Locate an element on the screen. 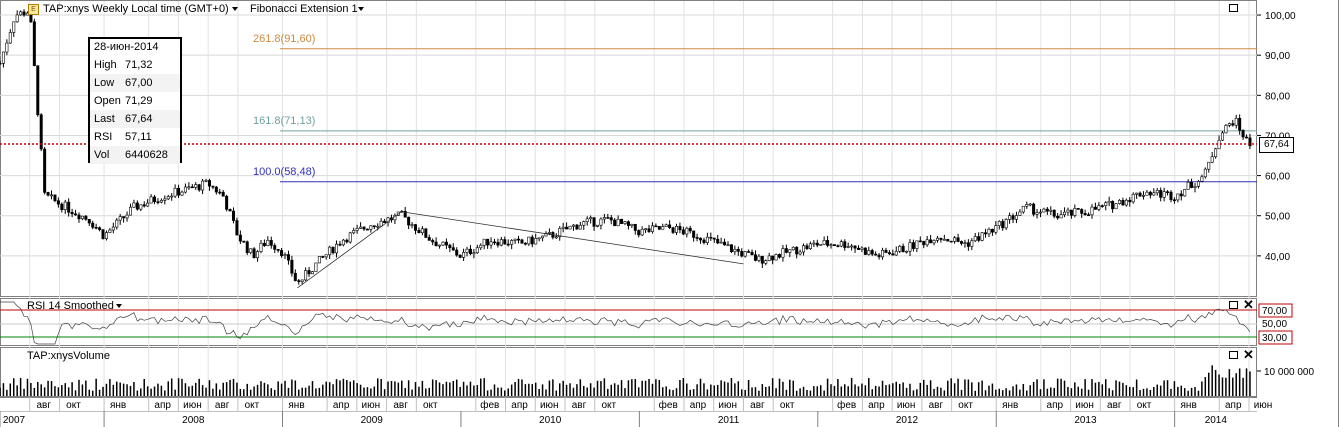 The width and height of the screenshot is (1340, 427). rsi-lower-tag is located at coordinates (1275, 337).